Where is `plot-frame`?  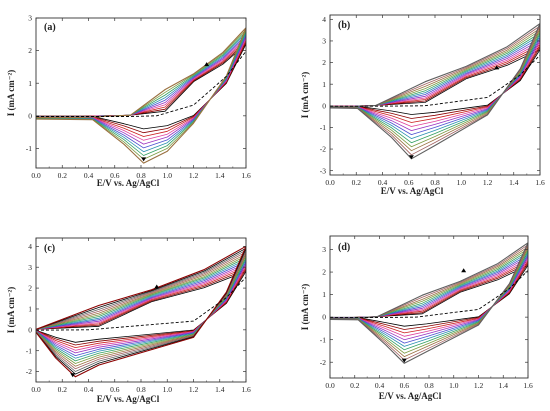
plot-frame is located at coordinates (429, 307).